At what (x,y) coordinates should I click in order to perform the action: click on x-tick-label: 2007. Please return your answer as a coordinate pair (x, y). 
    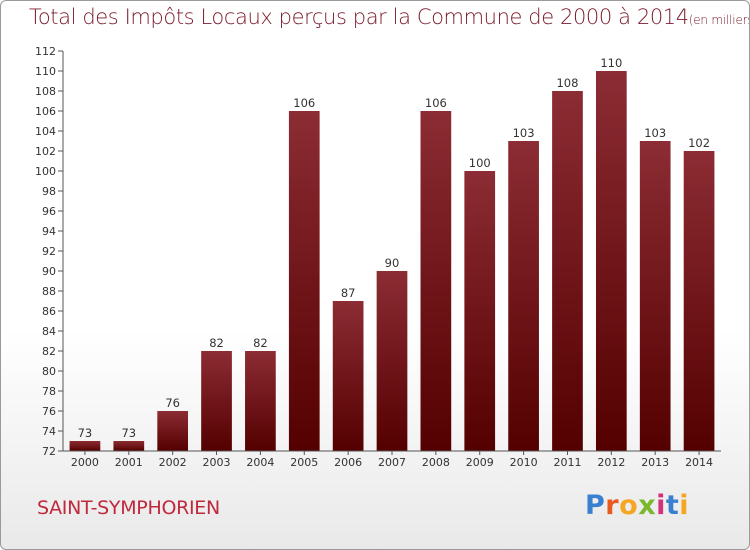
    Looking at the image, I should click on (392, 462).